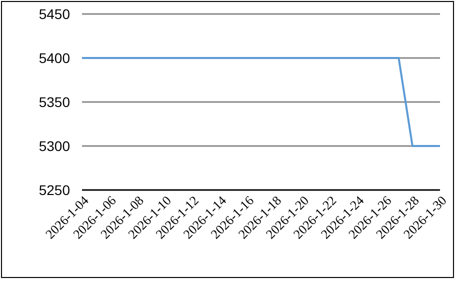 This screenshot has width=458, height=281. I want to click on y-tick-label: 5400, so click(54, 58).